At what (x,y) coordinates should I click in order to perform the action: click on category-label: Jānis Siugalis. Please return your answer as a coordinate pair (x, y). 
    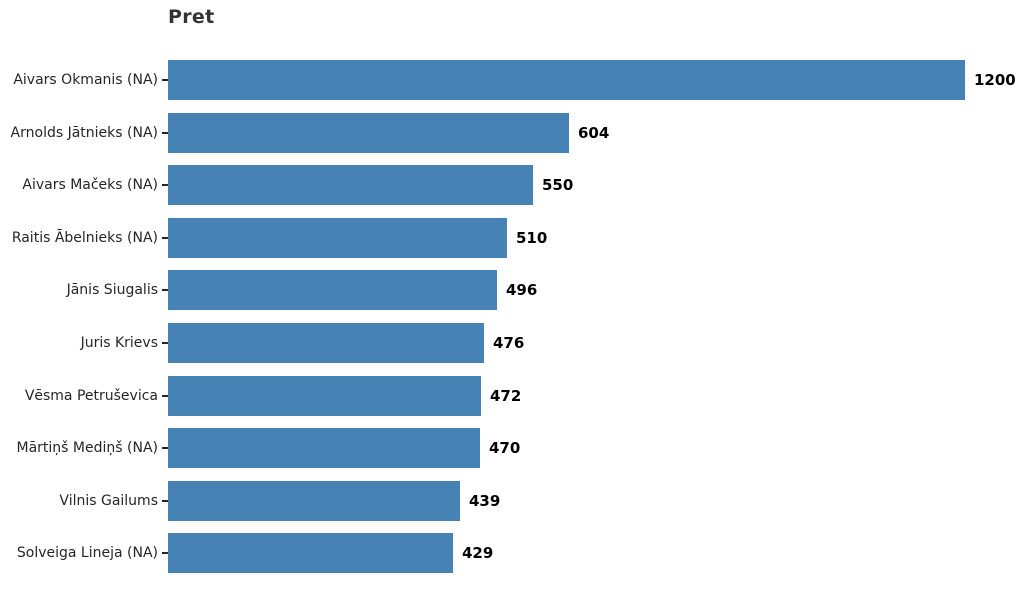
    Looking at the image, I should click on (112, 290).